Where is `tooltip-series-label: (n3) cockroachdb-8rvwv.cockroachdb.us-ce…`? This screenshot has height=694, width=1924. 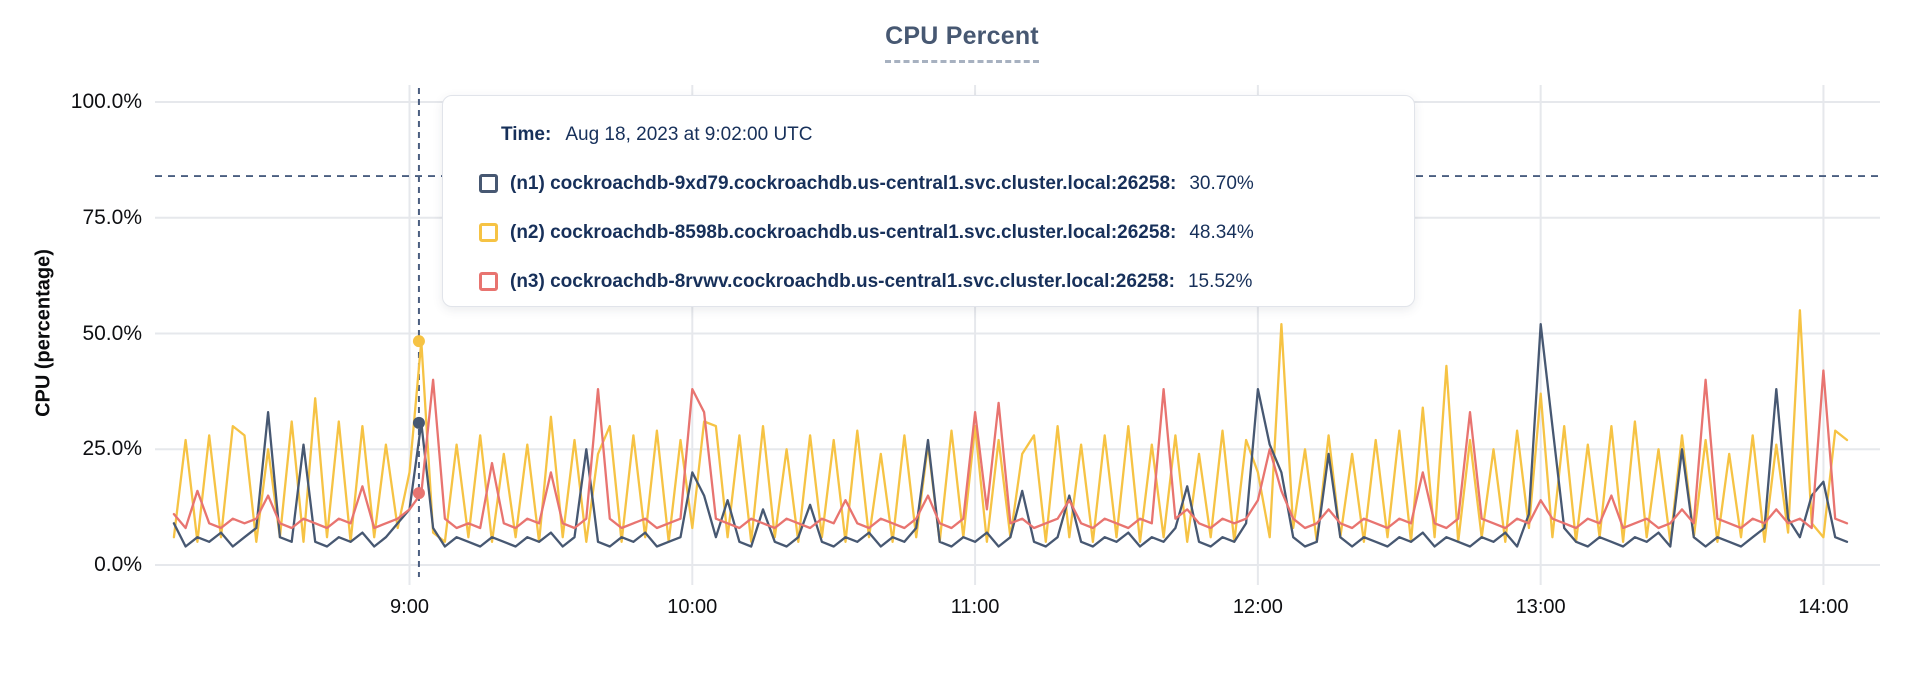 tooltip-series-label: (n3) cockroachdb-8rvwv.cockroachdb.us-ce… is located at coordinates (842, 281).